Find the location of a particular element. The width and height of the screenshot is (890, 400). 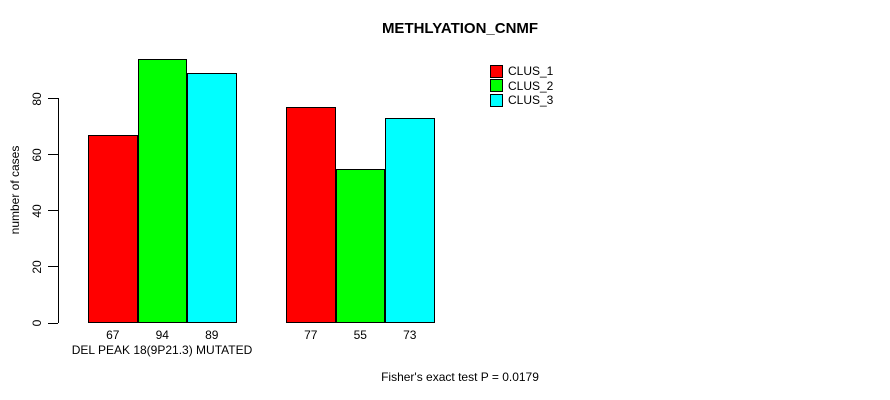

x-group-label: DEL PEAK 18(9P21.3) MUTATED is located at coordinates (162, 350).